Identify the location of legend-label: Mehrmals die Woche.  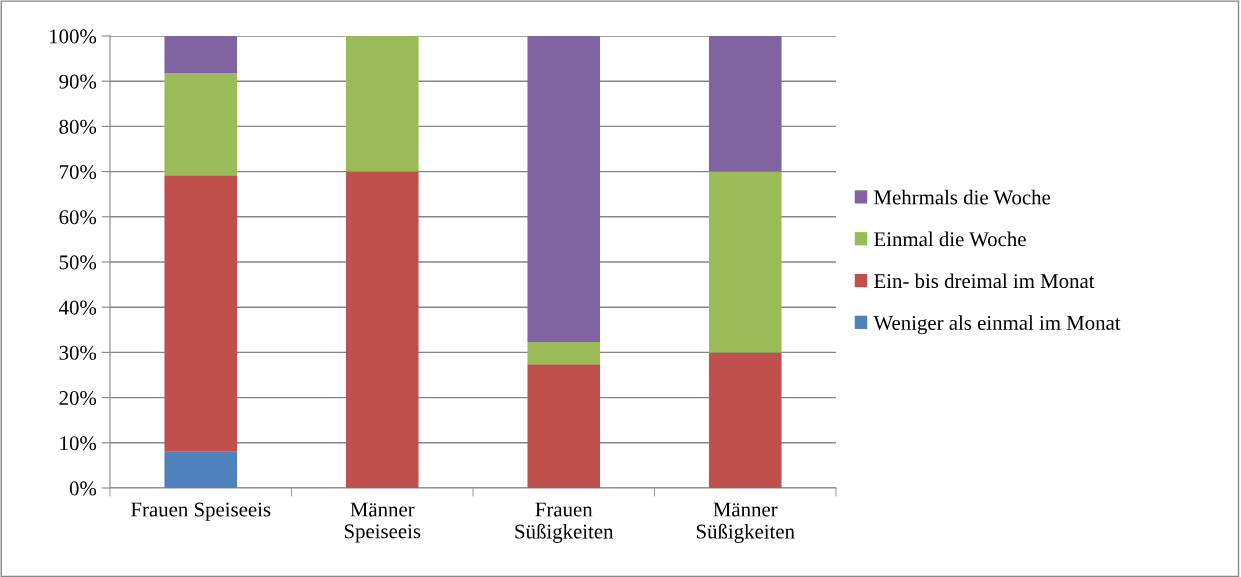
(962, 197).